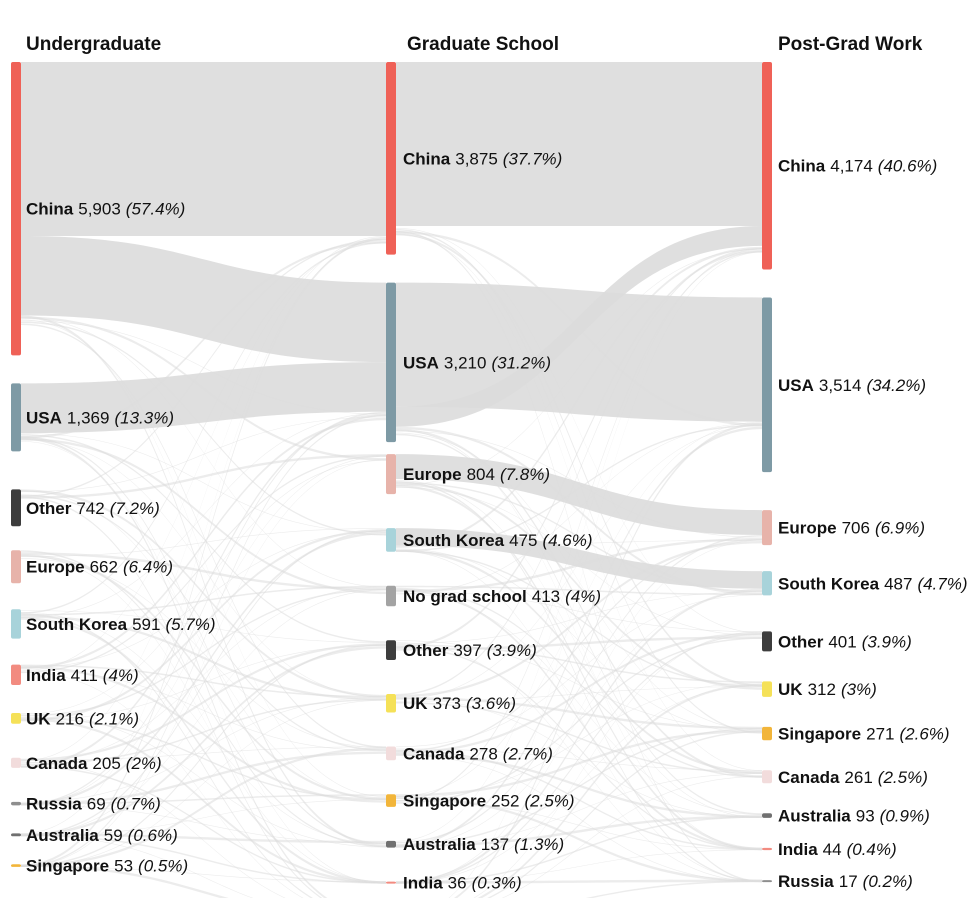  What do you see at coordinates (908, 166) in the screenshot?
I see `node-percent: (40.6%)` at bounding box center [908, 166].